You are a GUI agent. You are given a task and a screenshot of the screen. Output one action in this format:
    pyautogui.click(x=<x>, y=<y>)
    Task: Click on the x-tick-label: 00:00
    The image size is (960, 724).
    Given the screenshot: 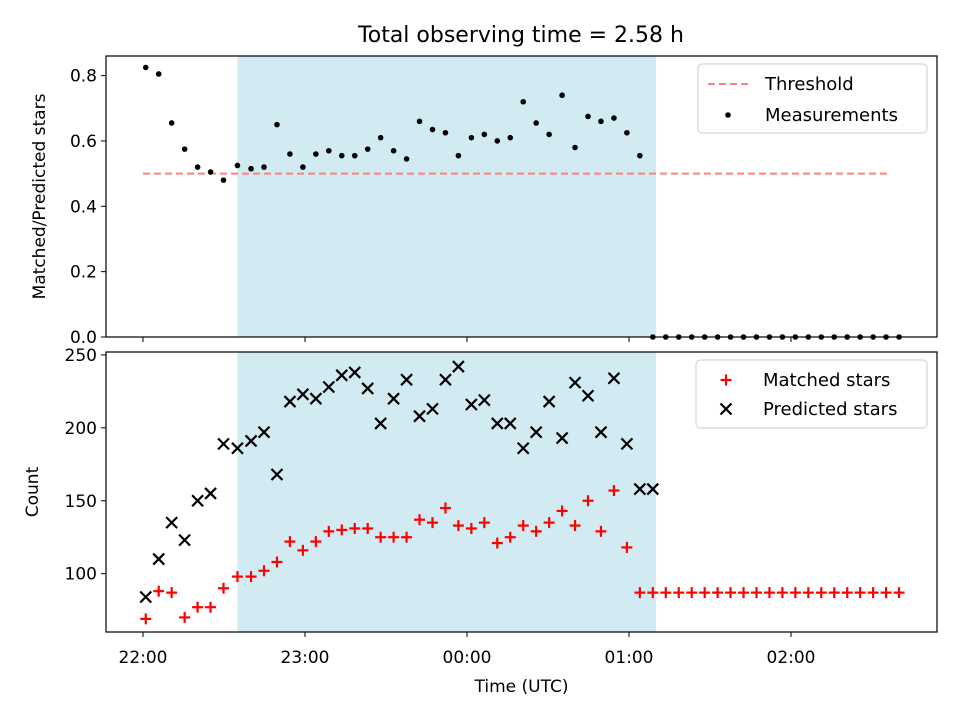 What is the action you would take?
    pyautogui.click(x=467, y=658)
    